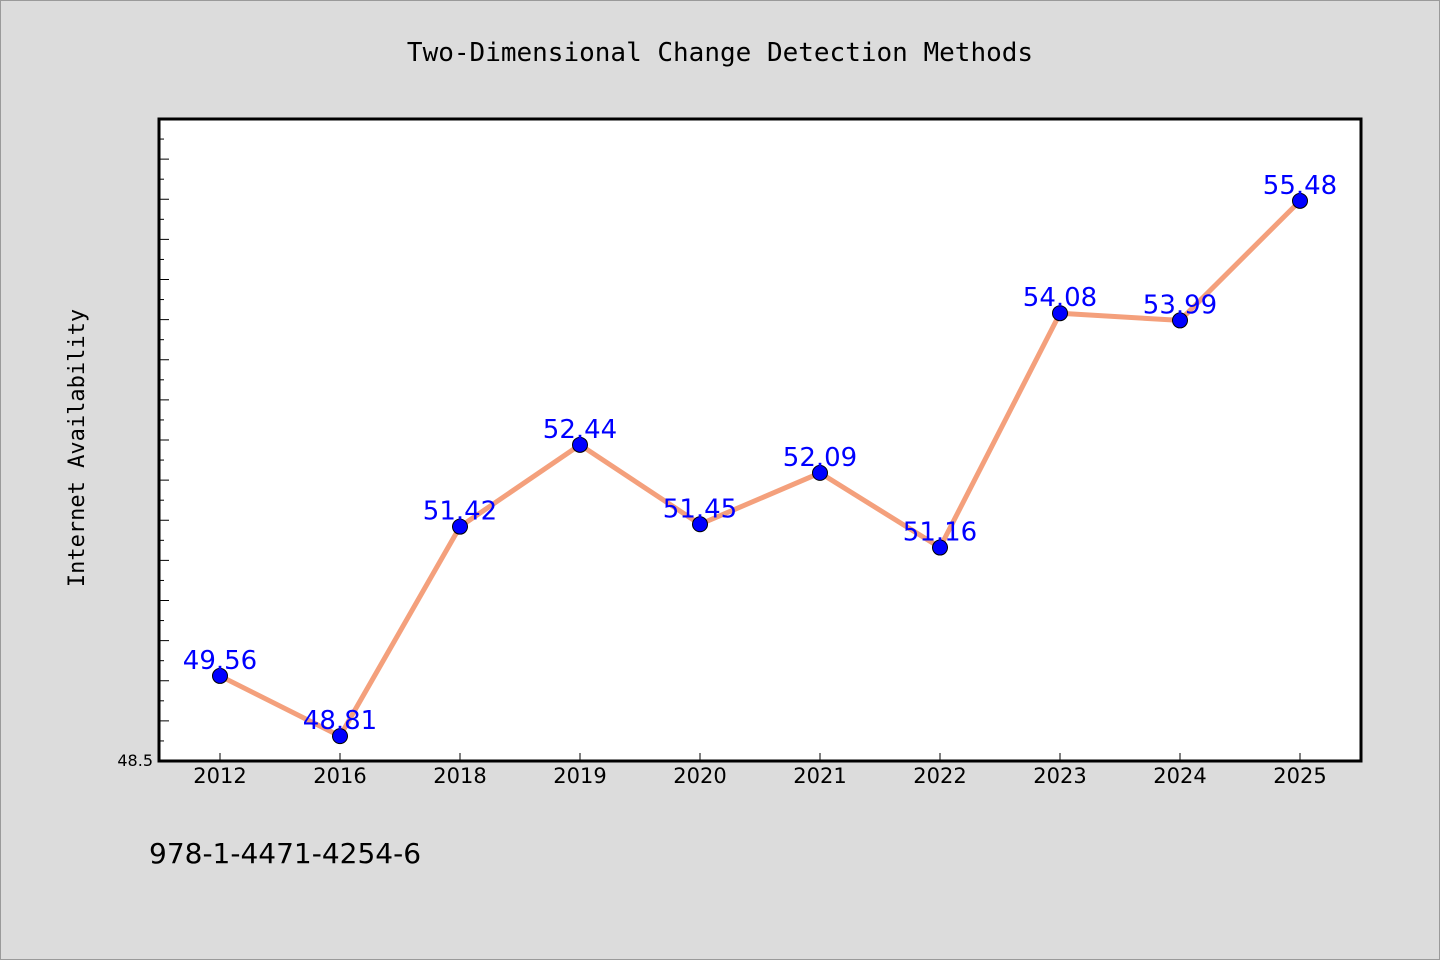 This screenshot has width=1440, height=960. Describe the element at coordinates (939, 776) in the screenshot. I see `x-tick-label: 2022` at that location.